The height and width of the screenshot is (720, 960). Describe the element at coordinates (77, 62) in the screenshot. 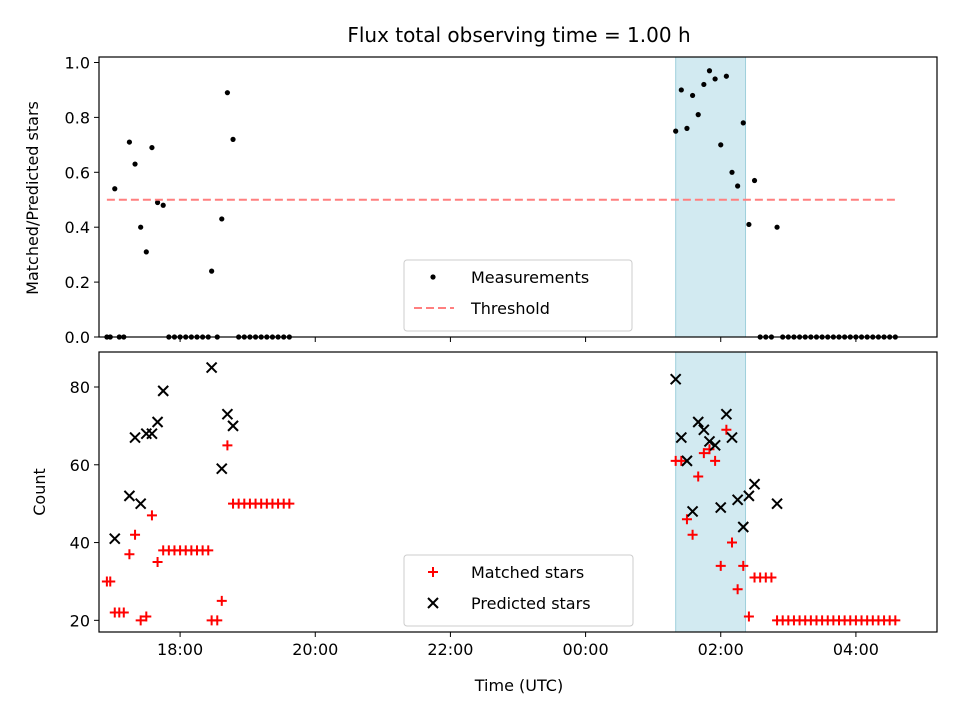

I see `top-y-tick-label: 1.0` at that location.